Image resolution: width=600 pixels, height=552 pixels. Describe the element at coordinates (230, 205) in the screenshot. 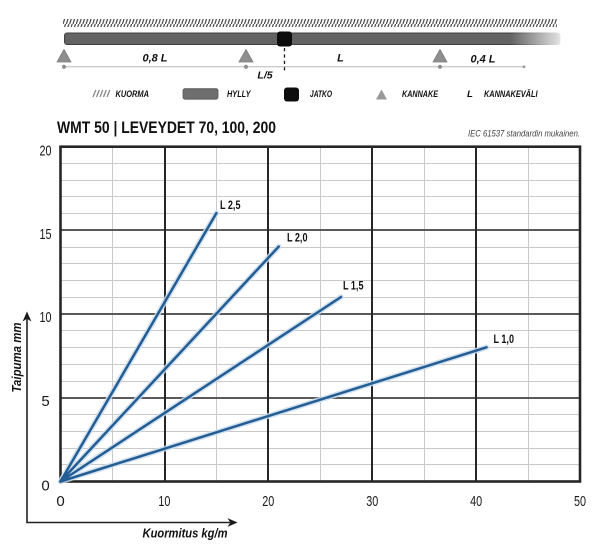

I see `svg-text: L 2,5` at that location.